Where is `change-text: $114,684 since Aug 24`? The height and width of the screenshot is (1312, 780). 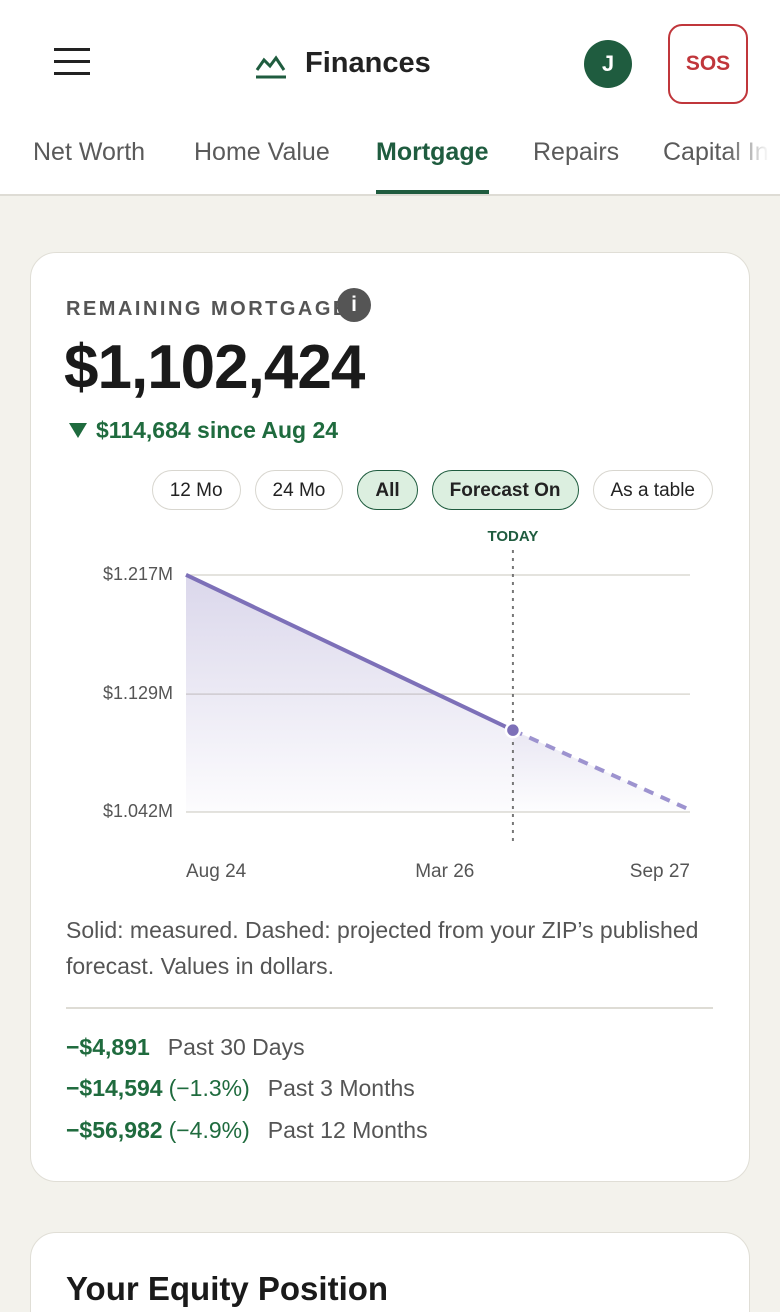
change-text: $114,684 since Aug 24 is located at coordinates (217, 430).